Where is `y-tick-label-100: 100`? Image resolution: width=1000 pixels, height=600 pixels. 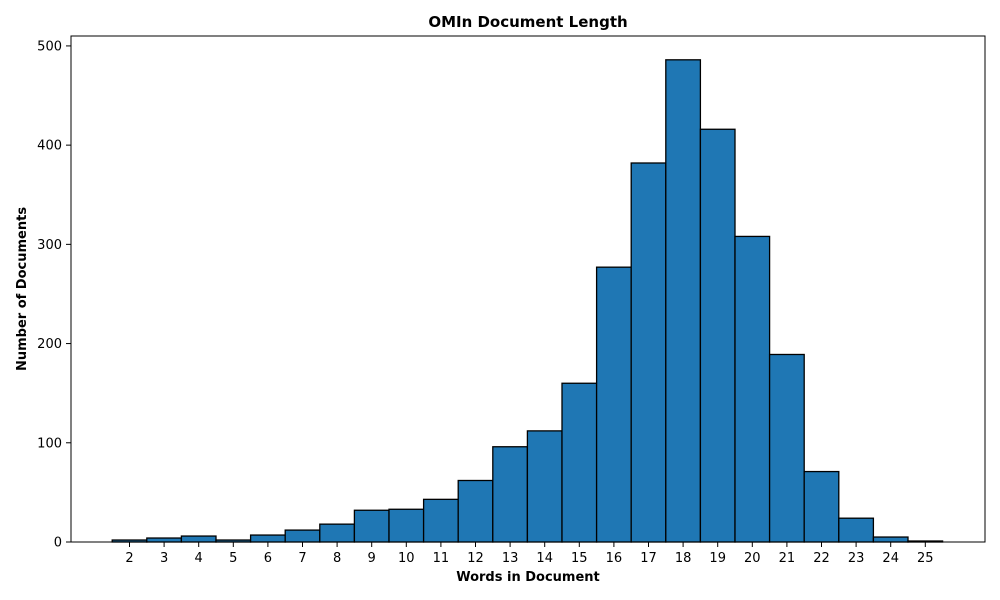
y-tick-label-100: 100 is located at coordinates (49, 443).